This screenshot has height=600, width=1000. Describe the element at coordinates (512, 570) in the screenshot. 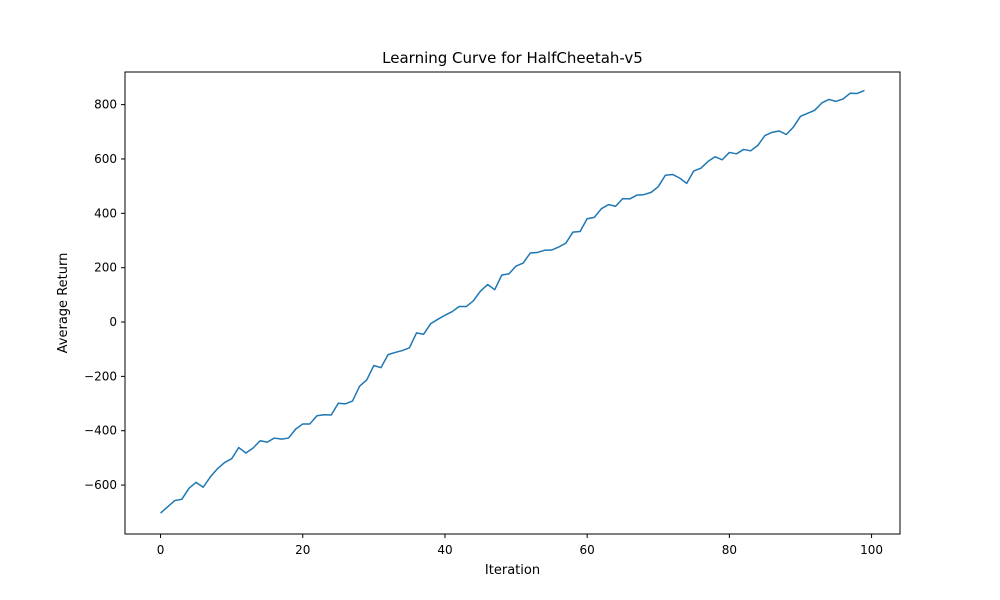

I see `x-axis-label: Iteration` at that location.